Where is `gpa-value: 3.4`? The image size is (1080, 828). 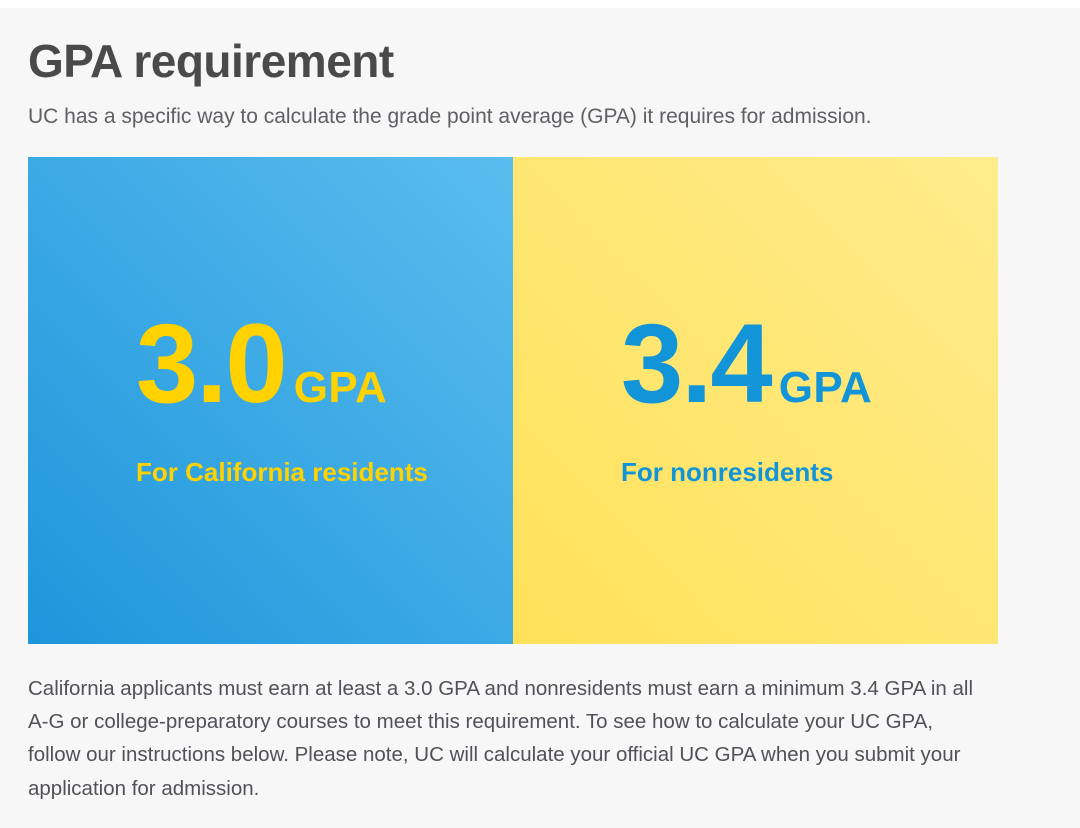 gpa-value: 3.4 is located at coordinates (697, 364).